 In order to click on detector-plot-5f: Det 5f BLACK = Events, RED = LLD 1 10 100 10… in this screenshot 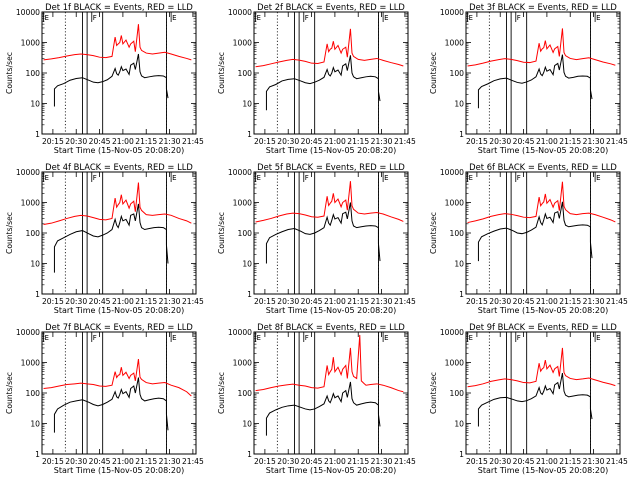, I will do `click(316, 238)`.